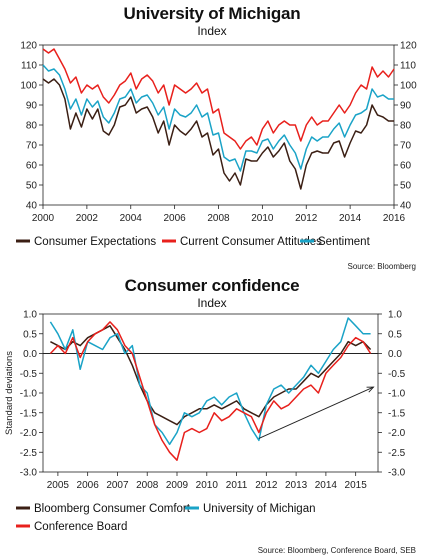  I want to click on y-tick-label-right: 80, so click(406, 126).